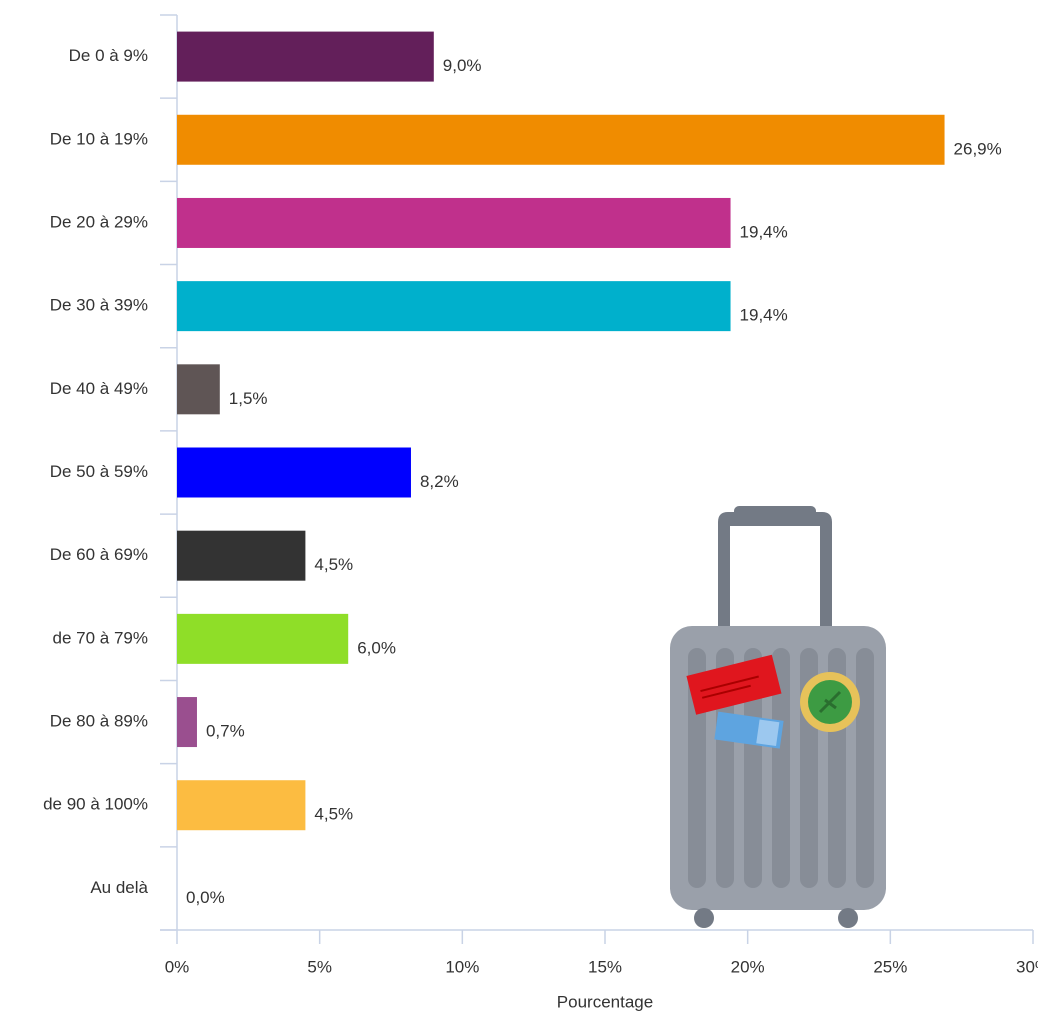 The height and width of the screenshot is (1016, 1038). What do you see at coordinates (205, 897) in the screenshot?
I see `value-label: 0,0%` at bounding box center [205, 897].